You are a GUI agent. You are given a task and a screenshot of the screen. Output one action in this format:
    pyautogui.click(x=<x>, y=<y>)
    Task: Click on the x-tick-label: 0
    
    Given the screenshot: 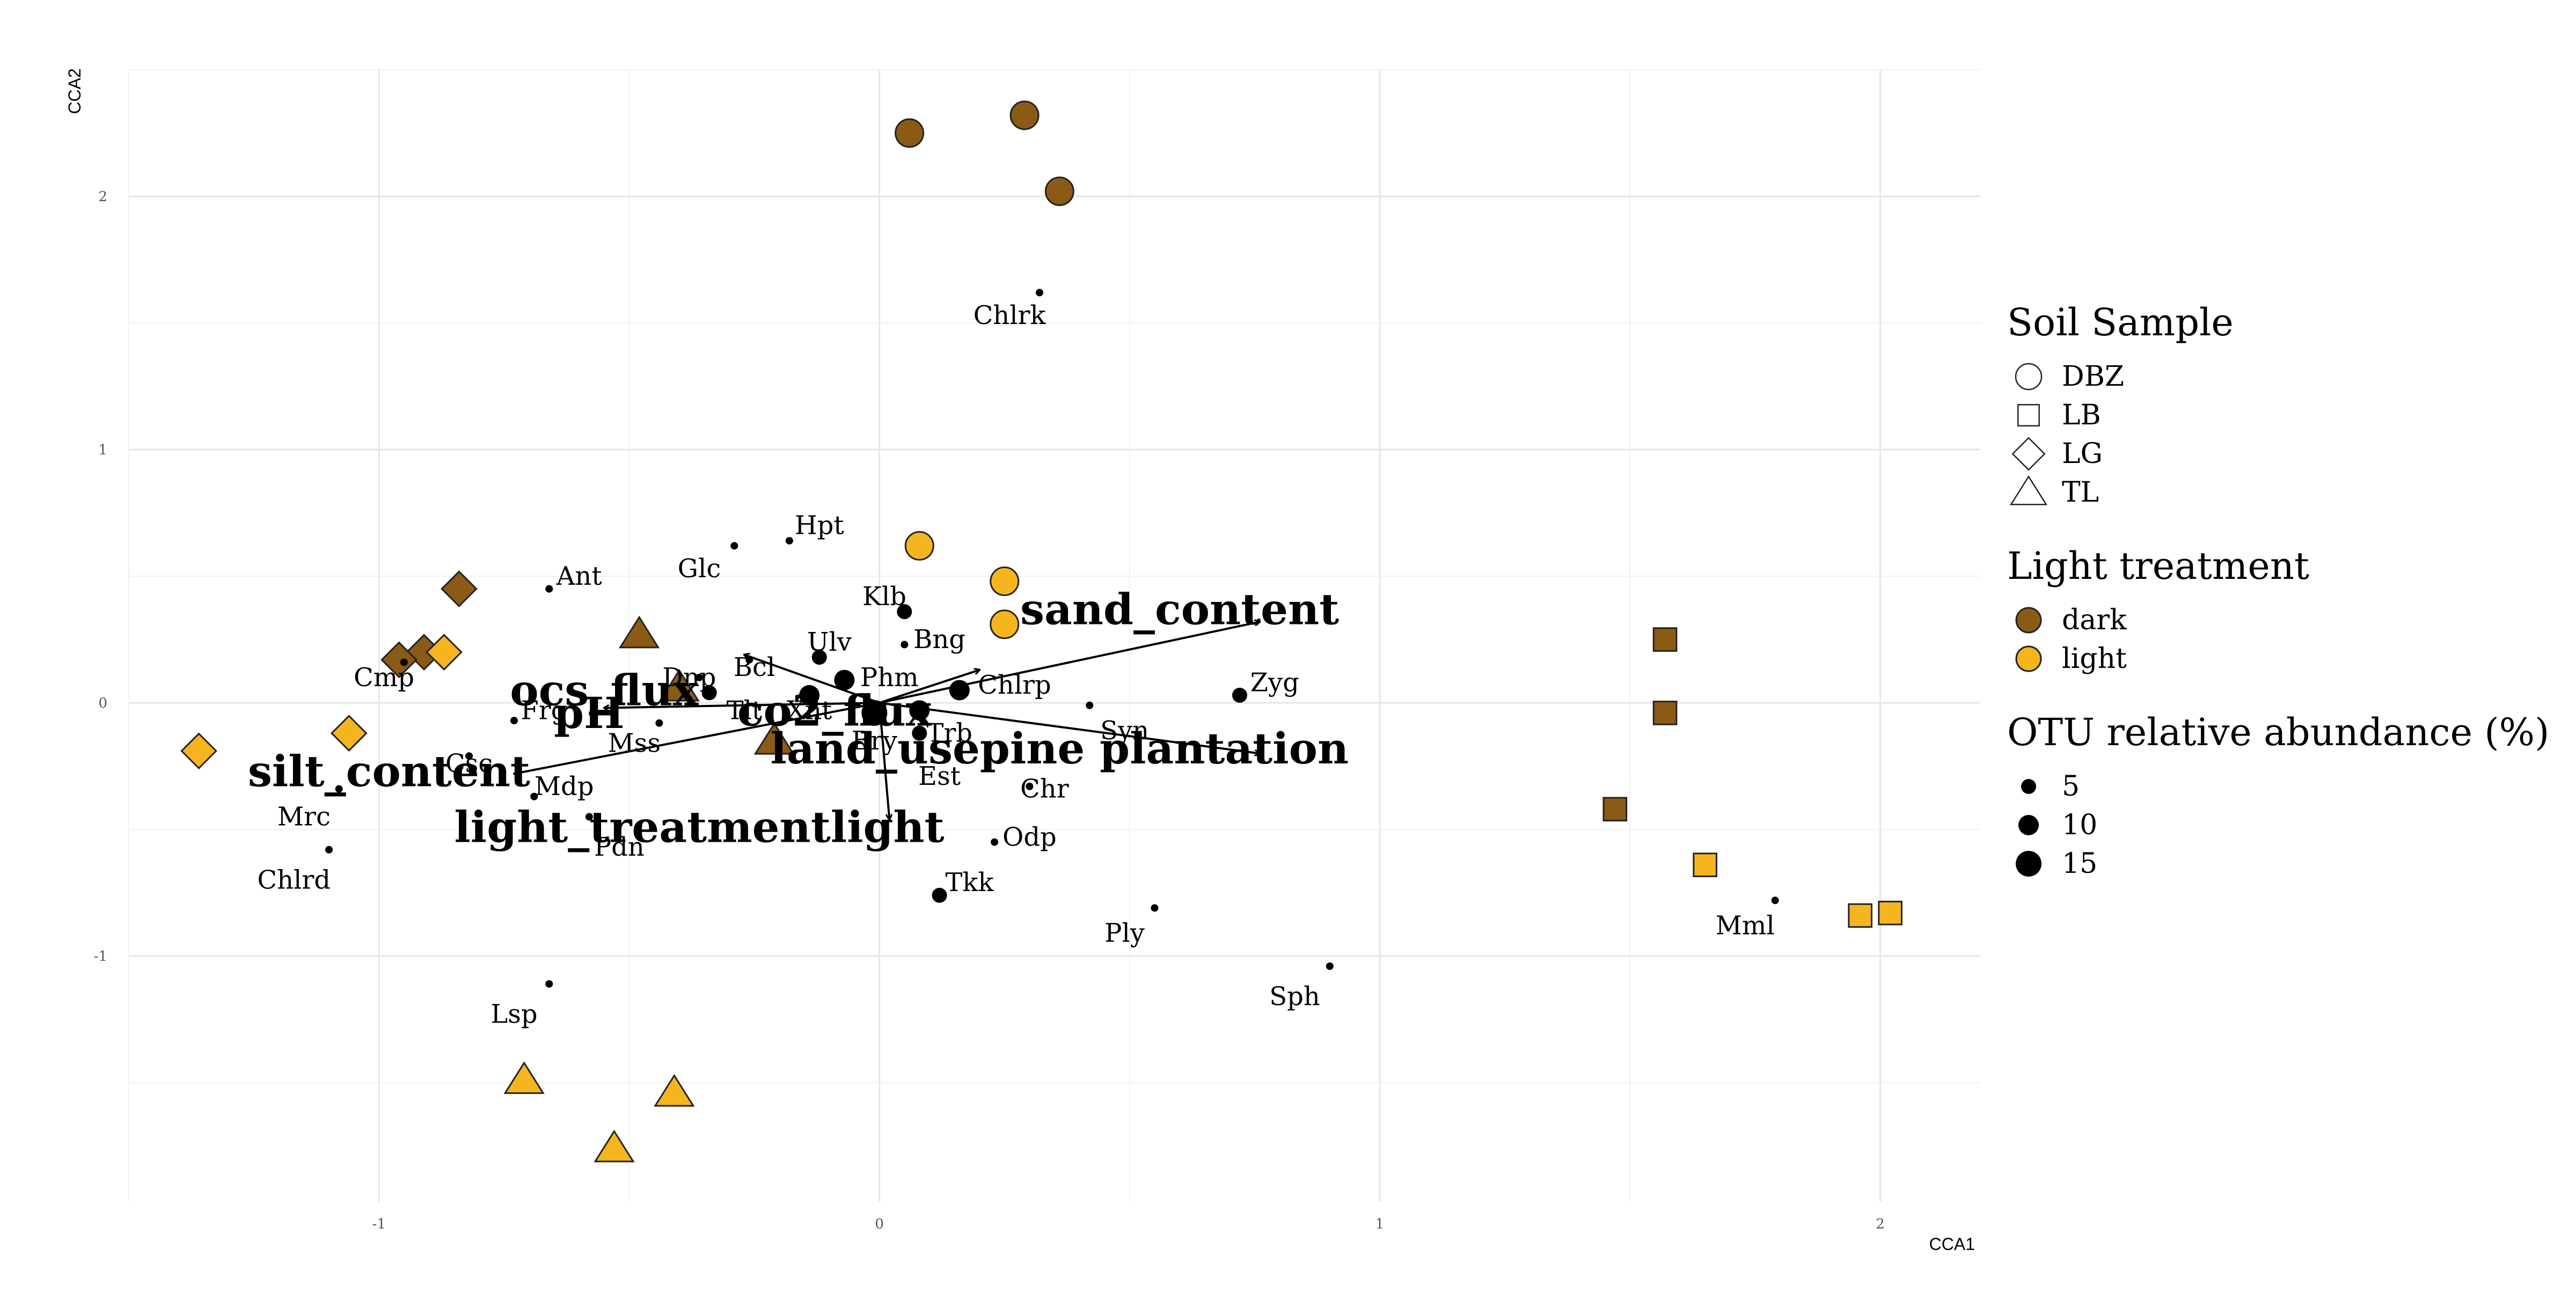 What is the action you would take?
    pyautogui.click(x=879, y=1224)
    